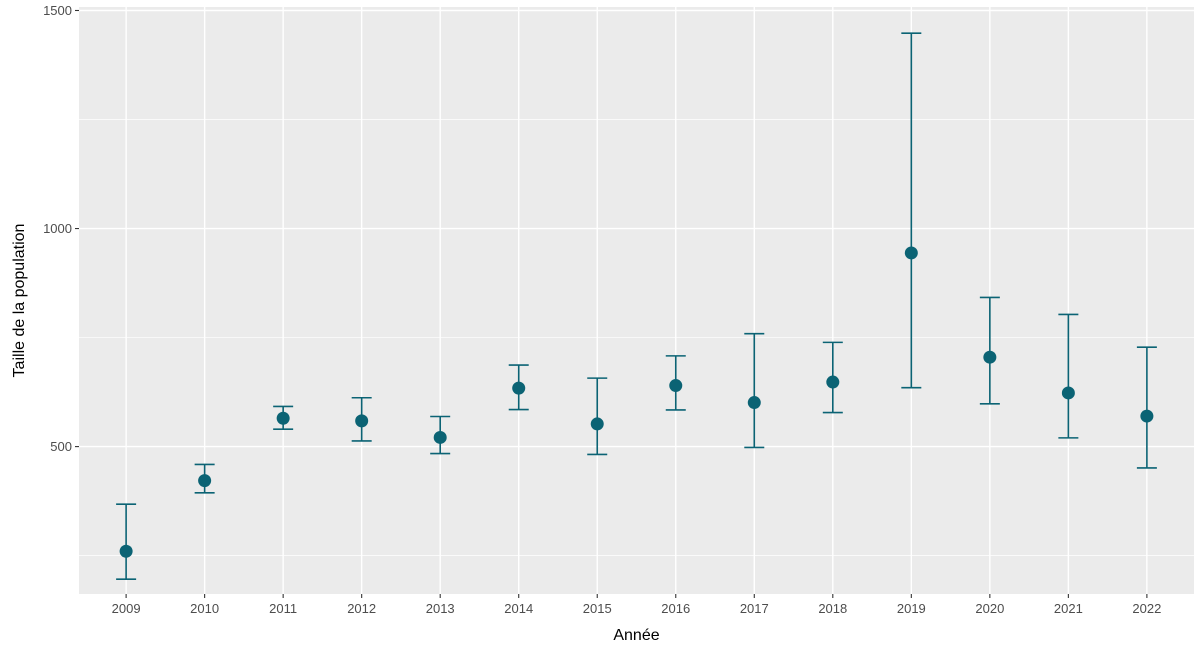 The height and width of the screenshot is (651, 1194). Describe the element at coordinates (283, 608) in the screenshot. I see `x-tick-label: 2011` at that location.